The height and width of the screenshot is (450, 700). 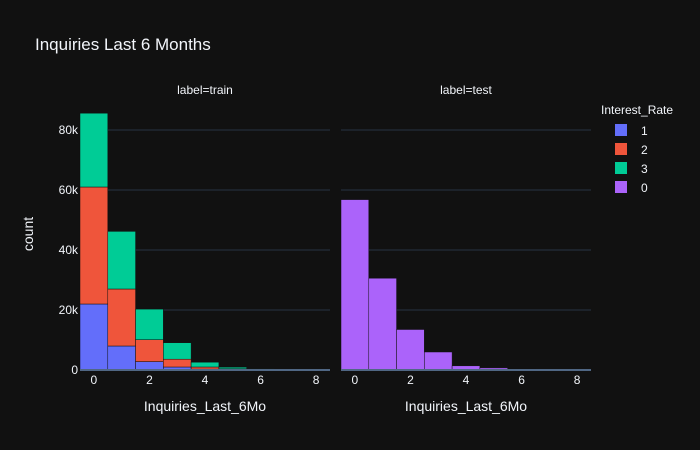 What do you see at coordinates (205, 406) in the screenshot?
I see `x-axis-title-train: Inquiries_Last_6Mo` at bounding box center [205, 406].